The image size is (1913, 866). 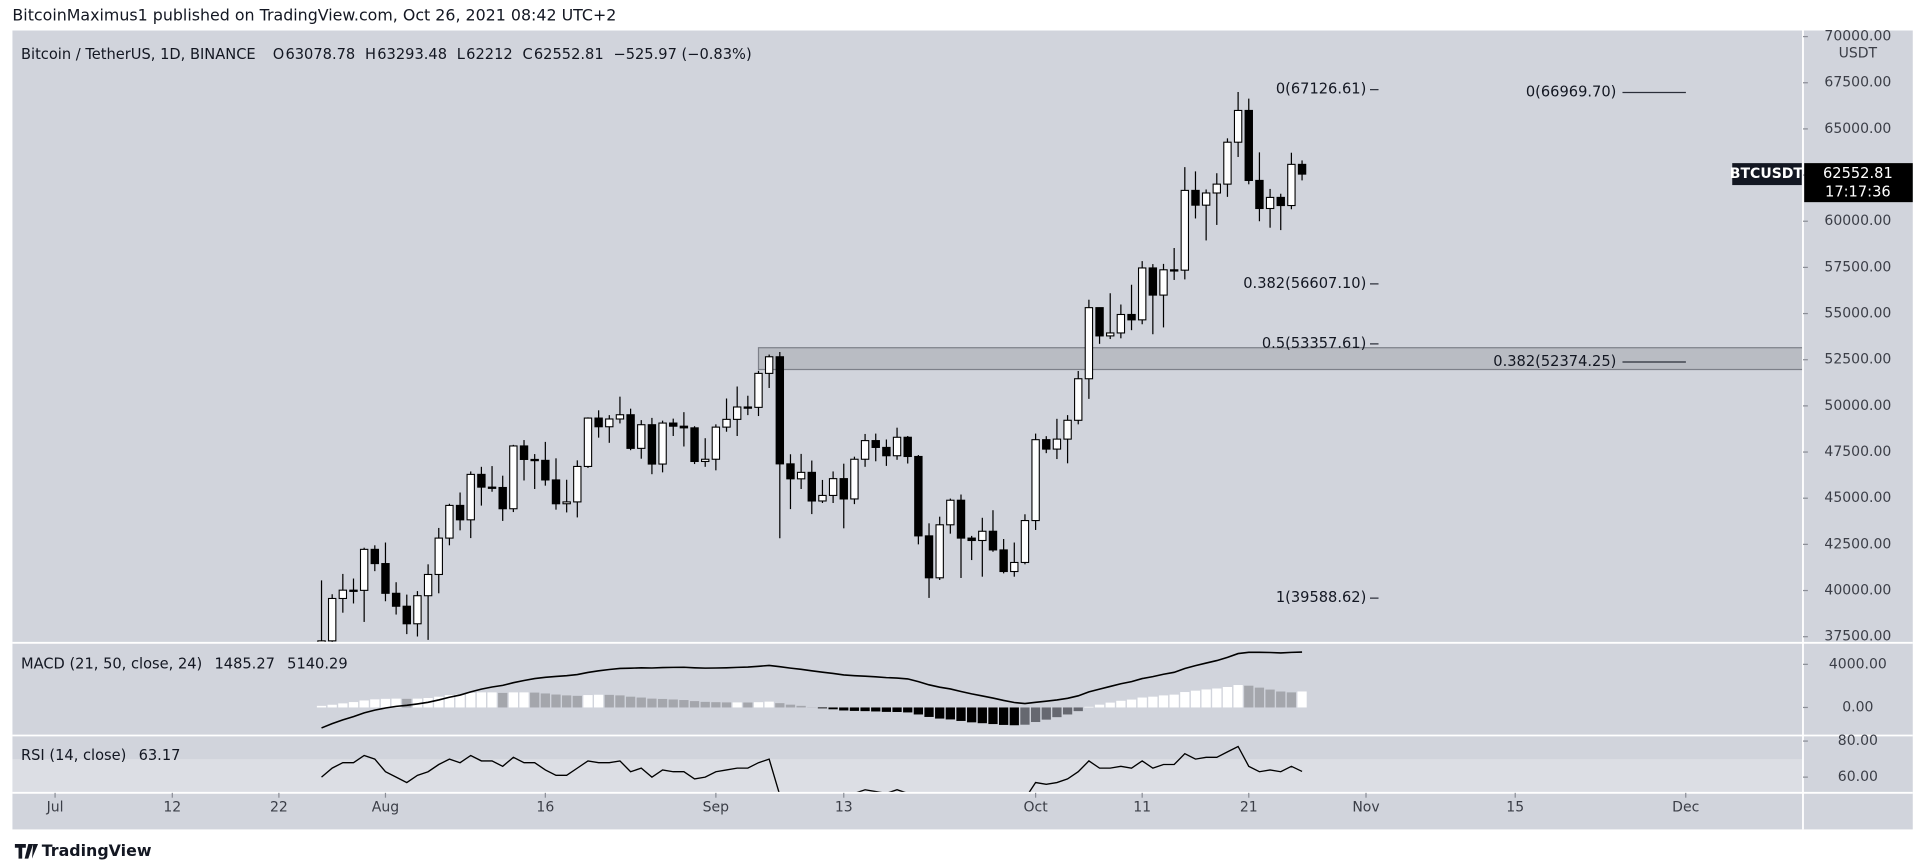 I want to click on macd-pane, so click(x=811, y=690).